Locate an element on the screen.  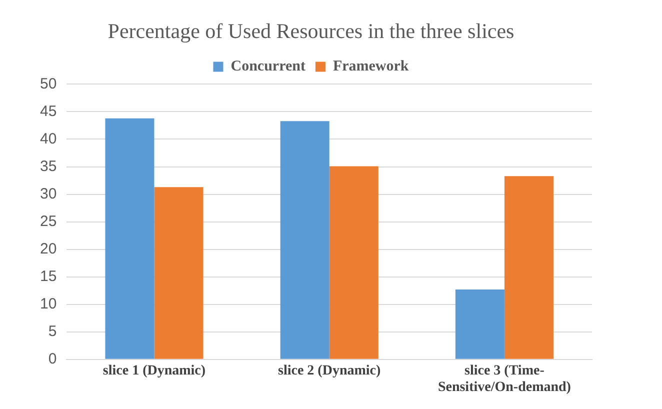
y-tick-label: 20 is located at coordinates (48, 249).